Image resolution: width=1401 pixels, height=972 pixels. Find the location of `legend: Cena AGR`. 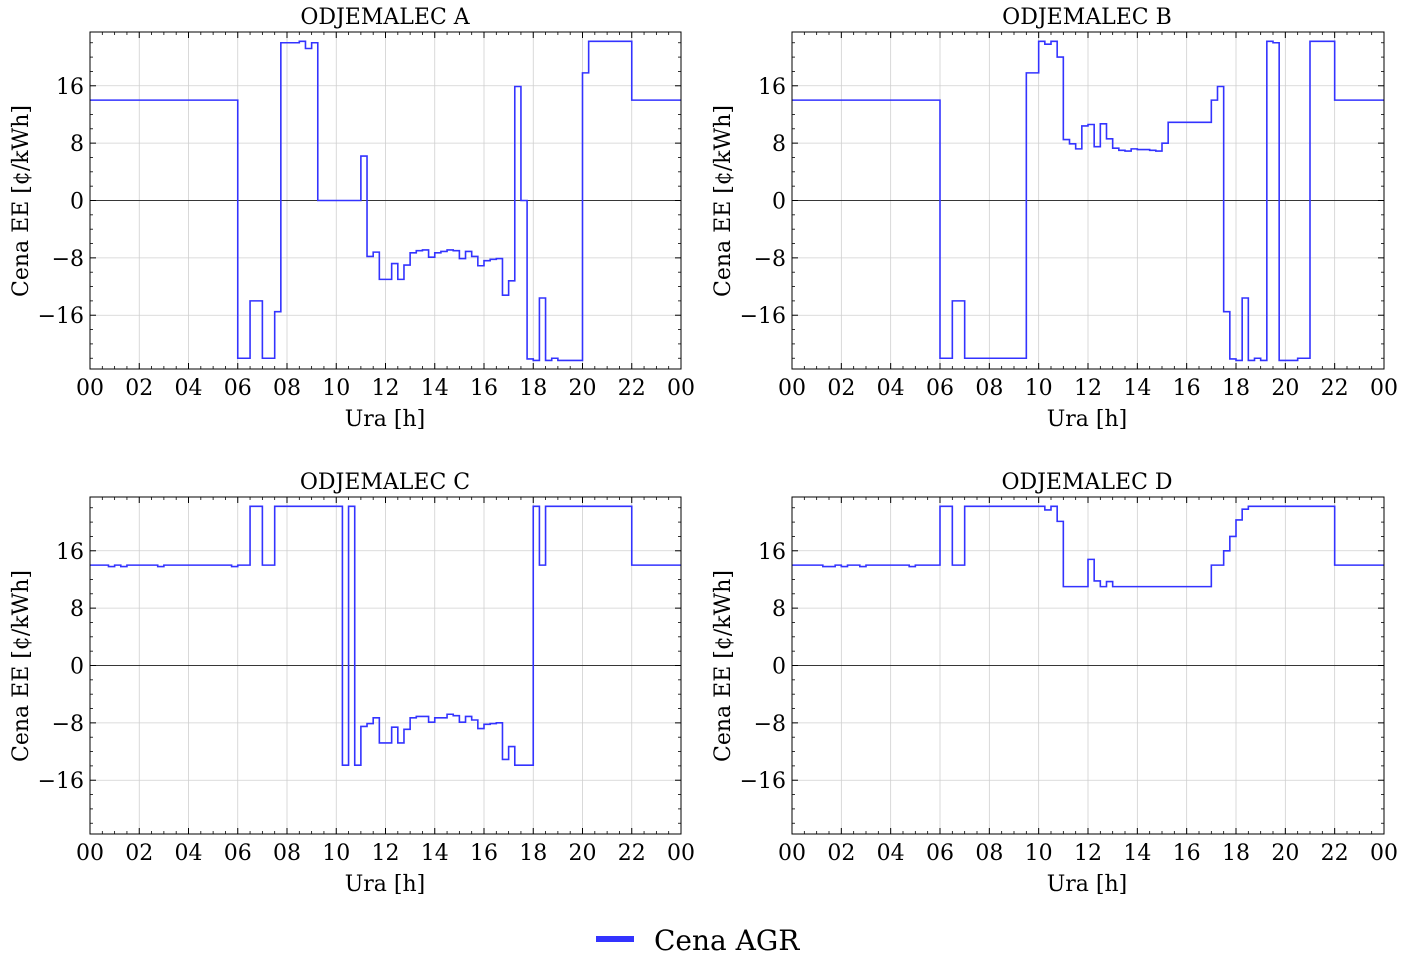

legend: Cena AGR is located at coordinates (698, 940).